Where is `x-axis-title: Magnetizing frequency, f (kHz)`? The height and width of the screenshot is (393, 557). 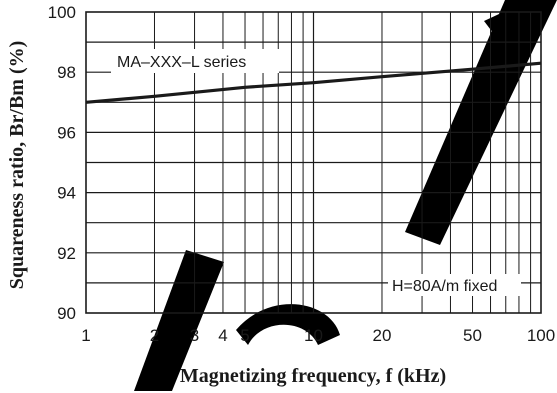 x-axis-title: Magnetizing frequency, f (kHz) is located at coordinates (313, 376).